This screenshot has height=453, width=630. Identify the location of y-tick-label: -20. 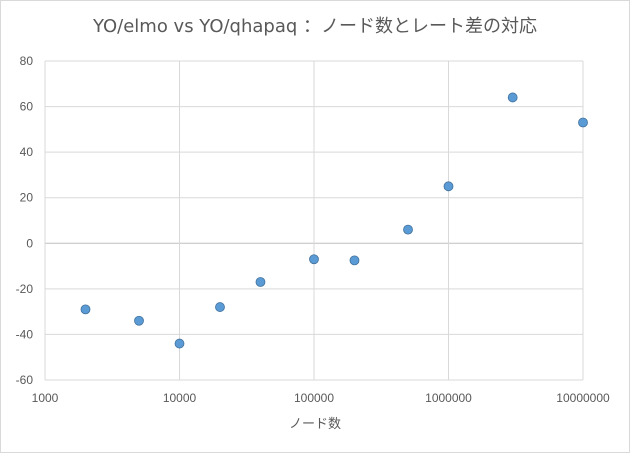
(25, 289).